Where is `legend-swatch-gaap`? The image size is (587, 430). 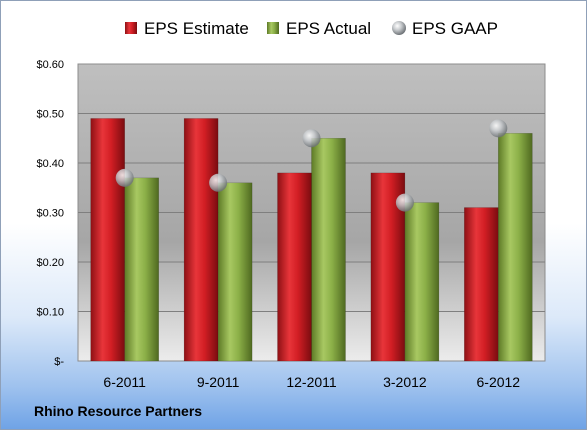
legend-swatch-gaap is located at coordinates (399, 28).